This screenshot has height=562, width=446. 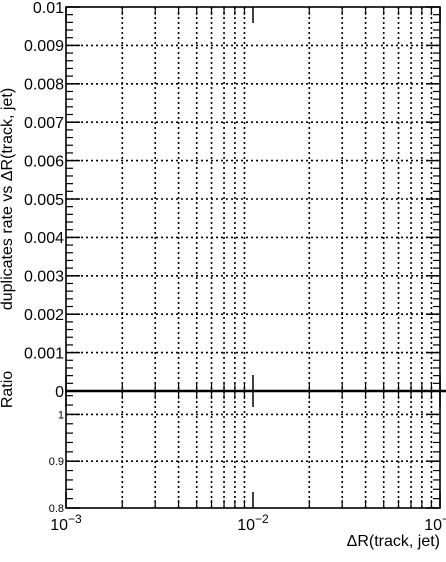 I want to click on y-tick-label: 0.9, so click(x=56, y=462).